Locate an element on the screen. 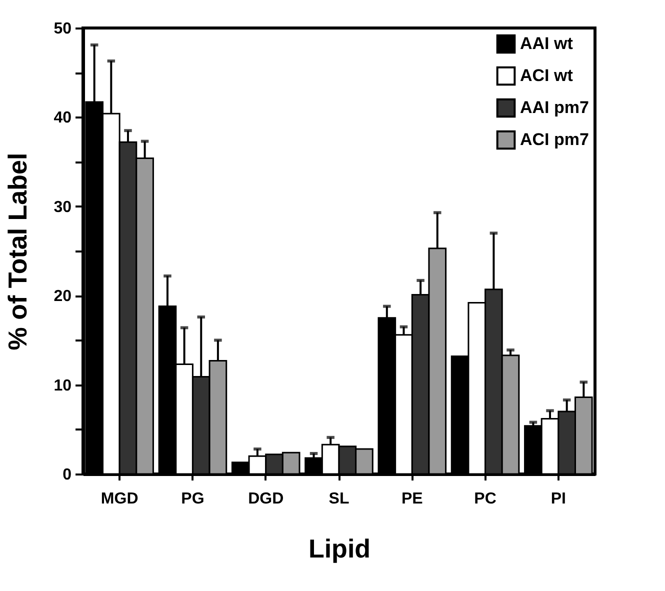 The height and width of the screenshot is (591, 665). legend-label: ACI pm7 is located at coordinates (554, 139).